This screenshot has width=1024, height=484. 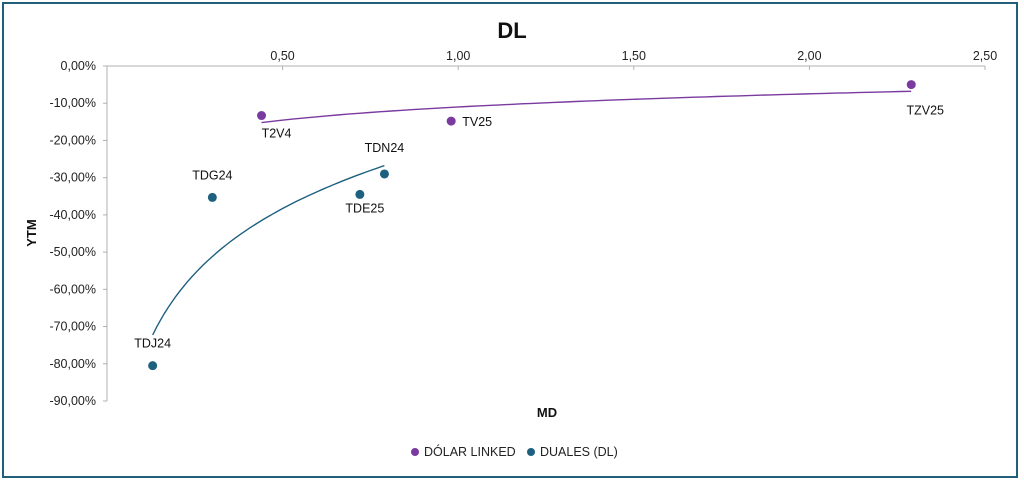 What do you see at coordinates (72, 364) in the screenshot?
I see `y-tick-label: -80,00%` at bounding box center [72, 364].